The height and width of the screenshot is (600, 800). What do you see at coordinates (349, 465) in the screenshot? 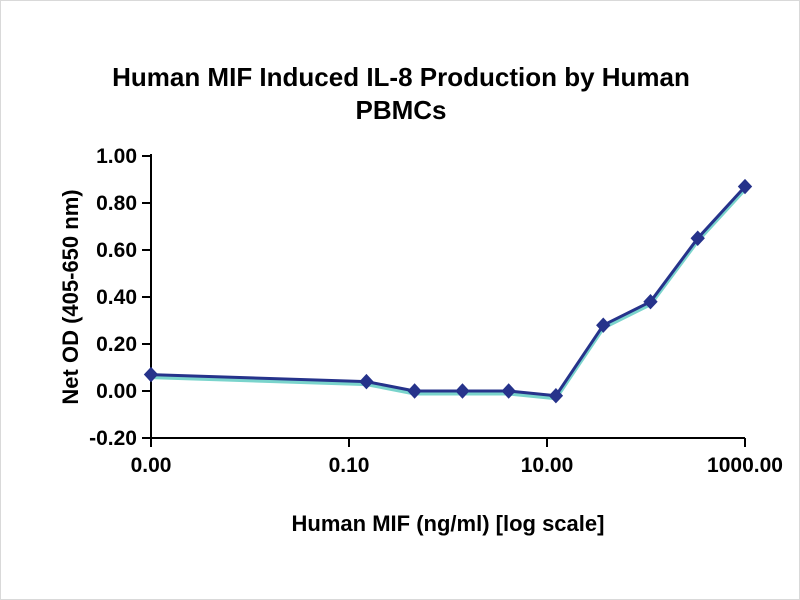
I see `x-tick-label: 0.10` at bounding box center [349, 465].